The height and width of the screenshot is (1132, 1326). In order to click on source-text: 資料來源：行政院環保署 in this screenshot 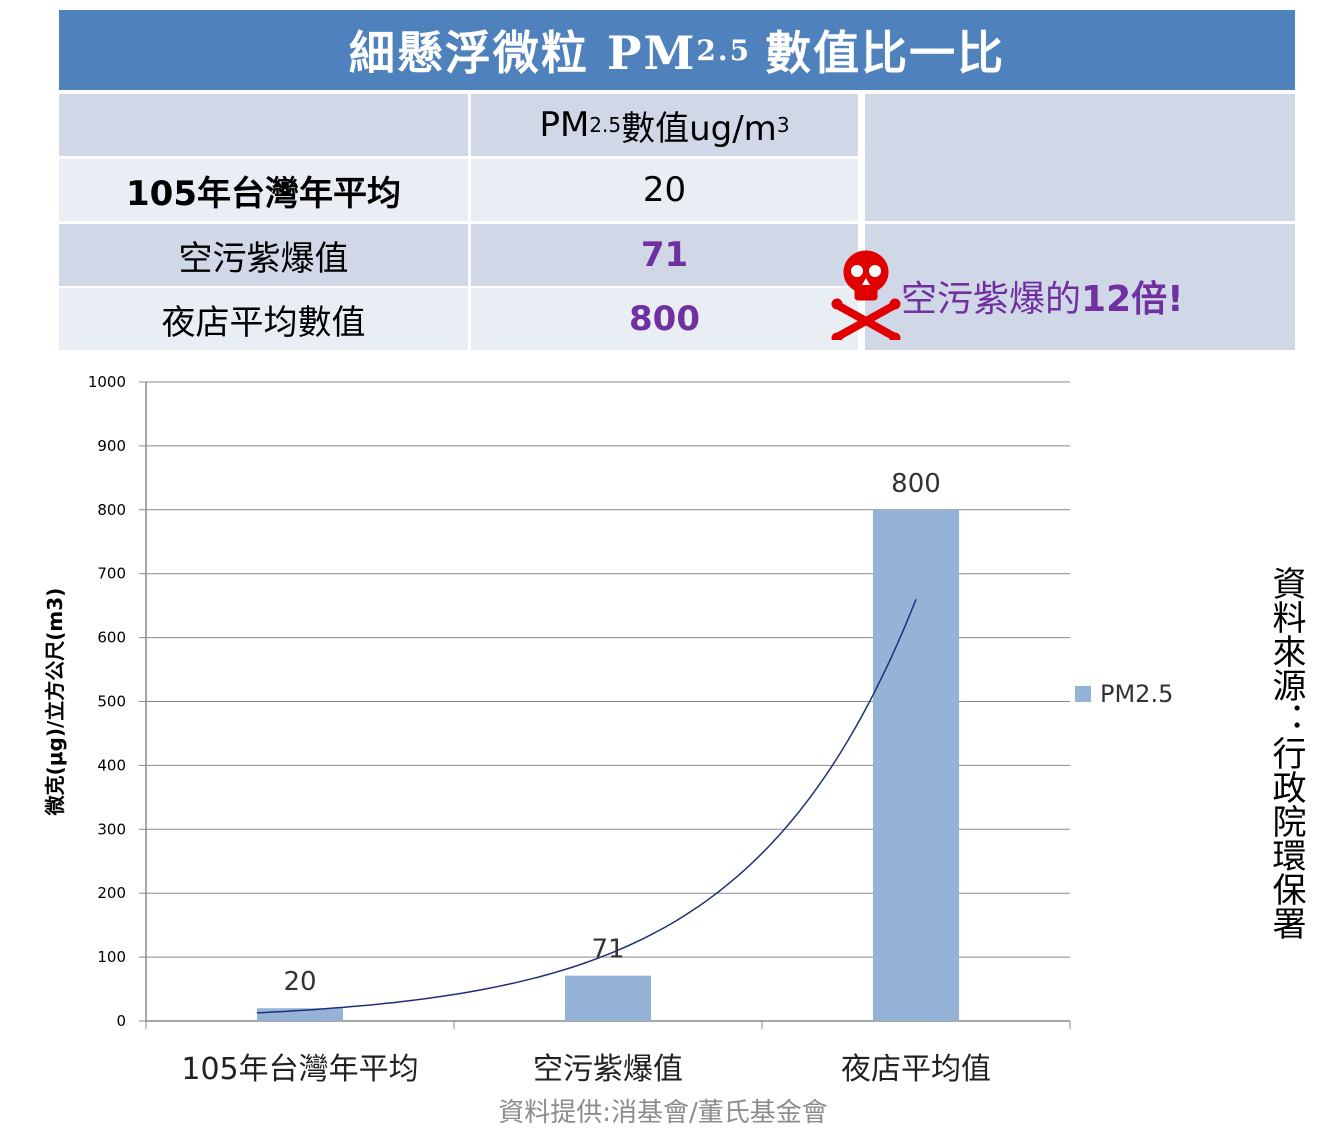, I will do `click(1286, 753)`.